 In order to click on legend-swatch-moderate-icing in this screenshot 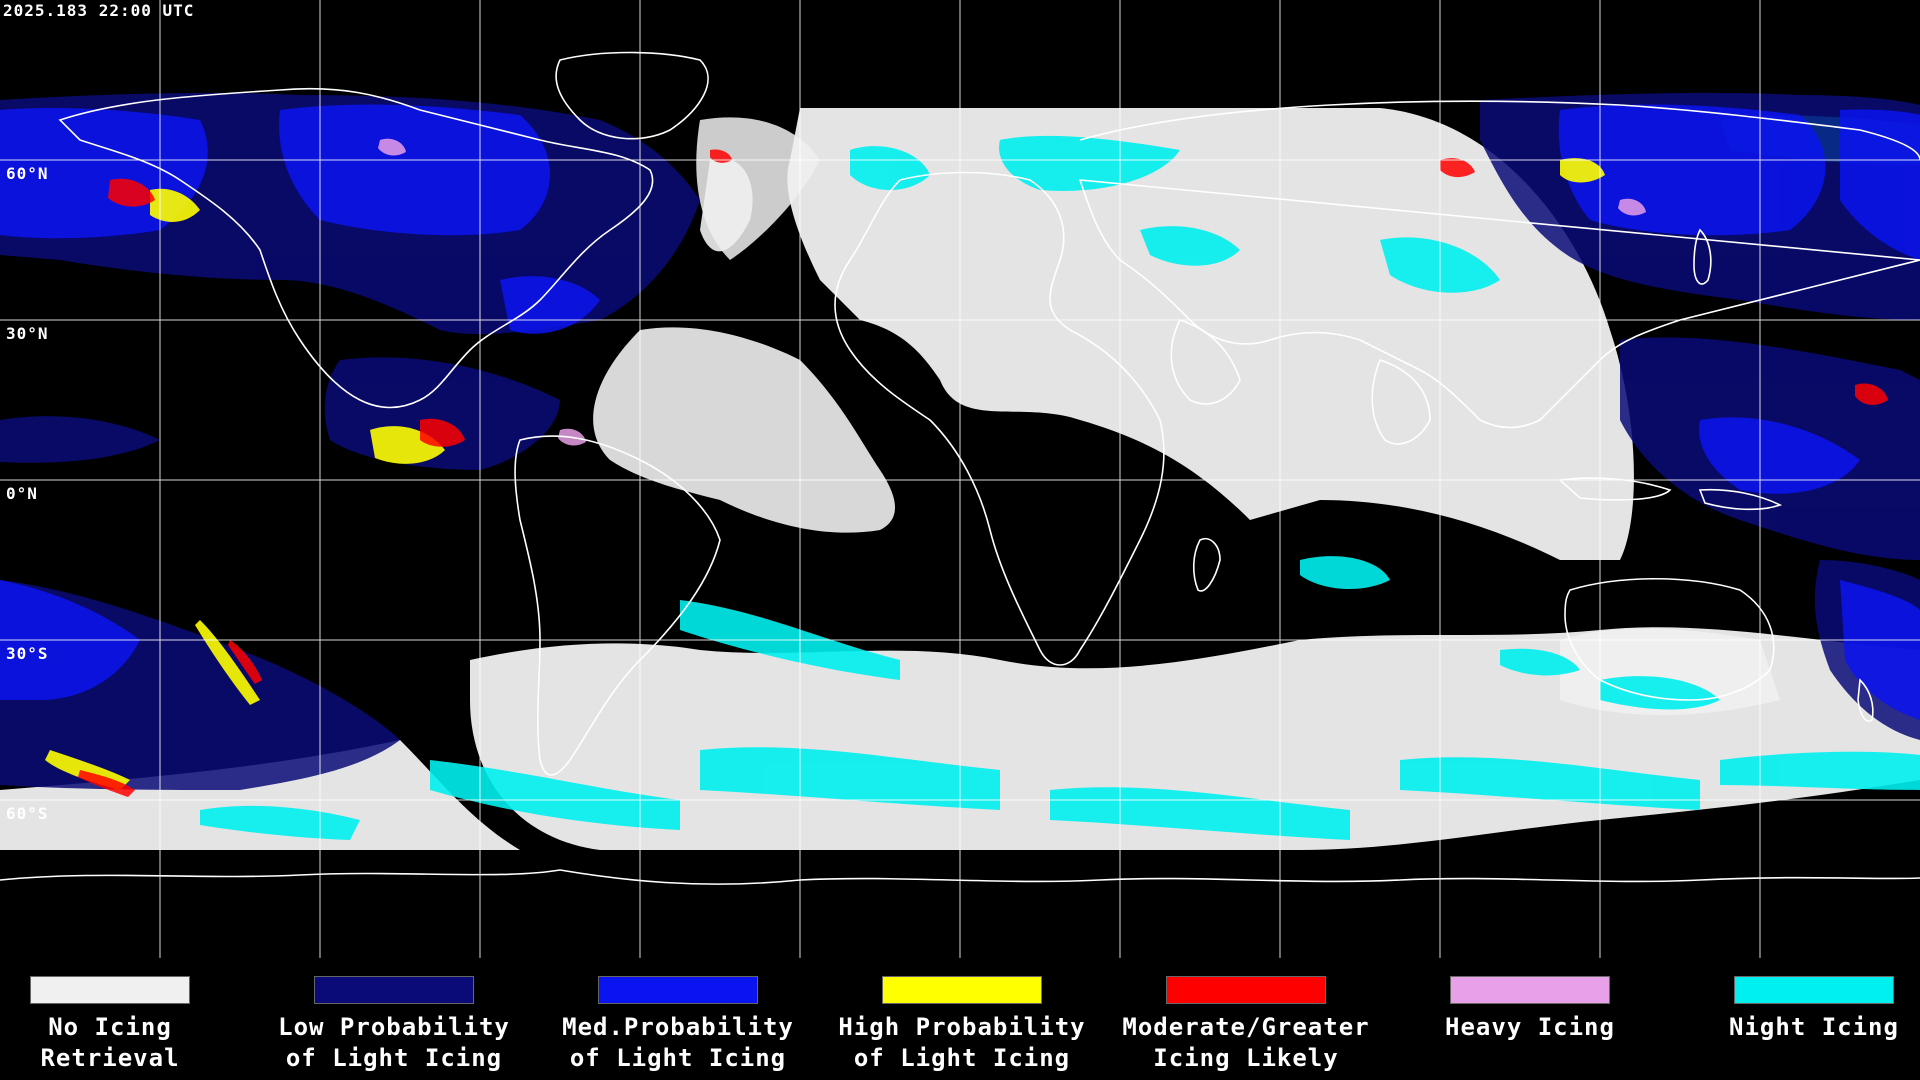, I will do `click(1246, 990)`.